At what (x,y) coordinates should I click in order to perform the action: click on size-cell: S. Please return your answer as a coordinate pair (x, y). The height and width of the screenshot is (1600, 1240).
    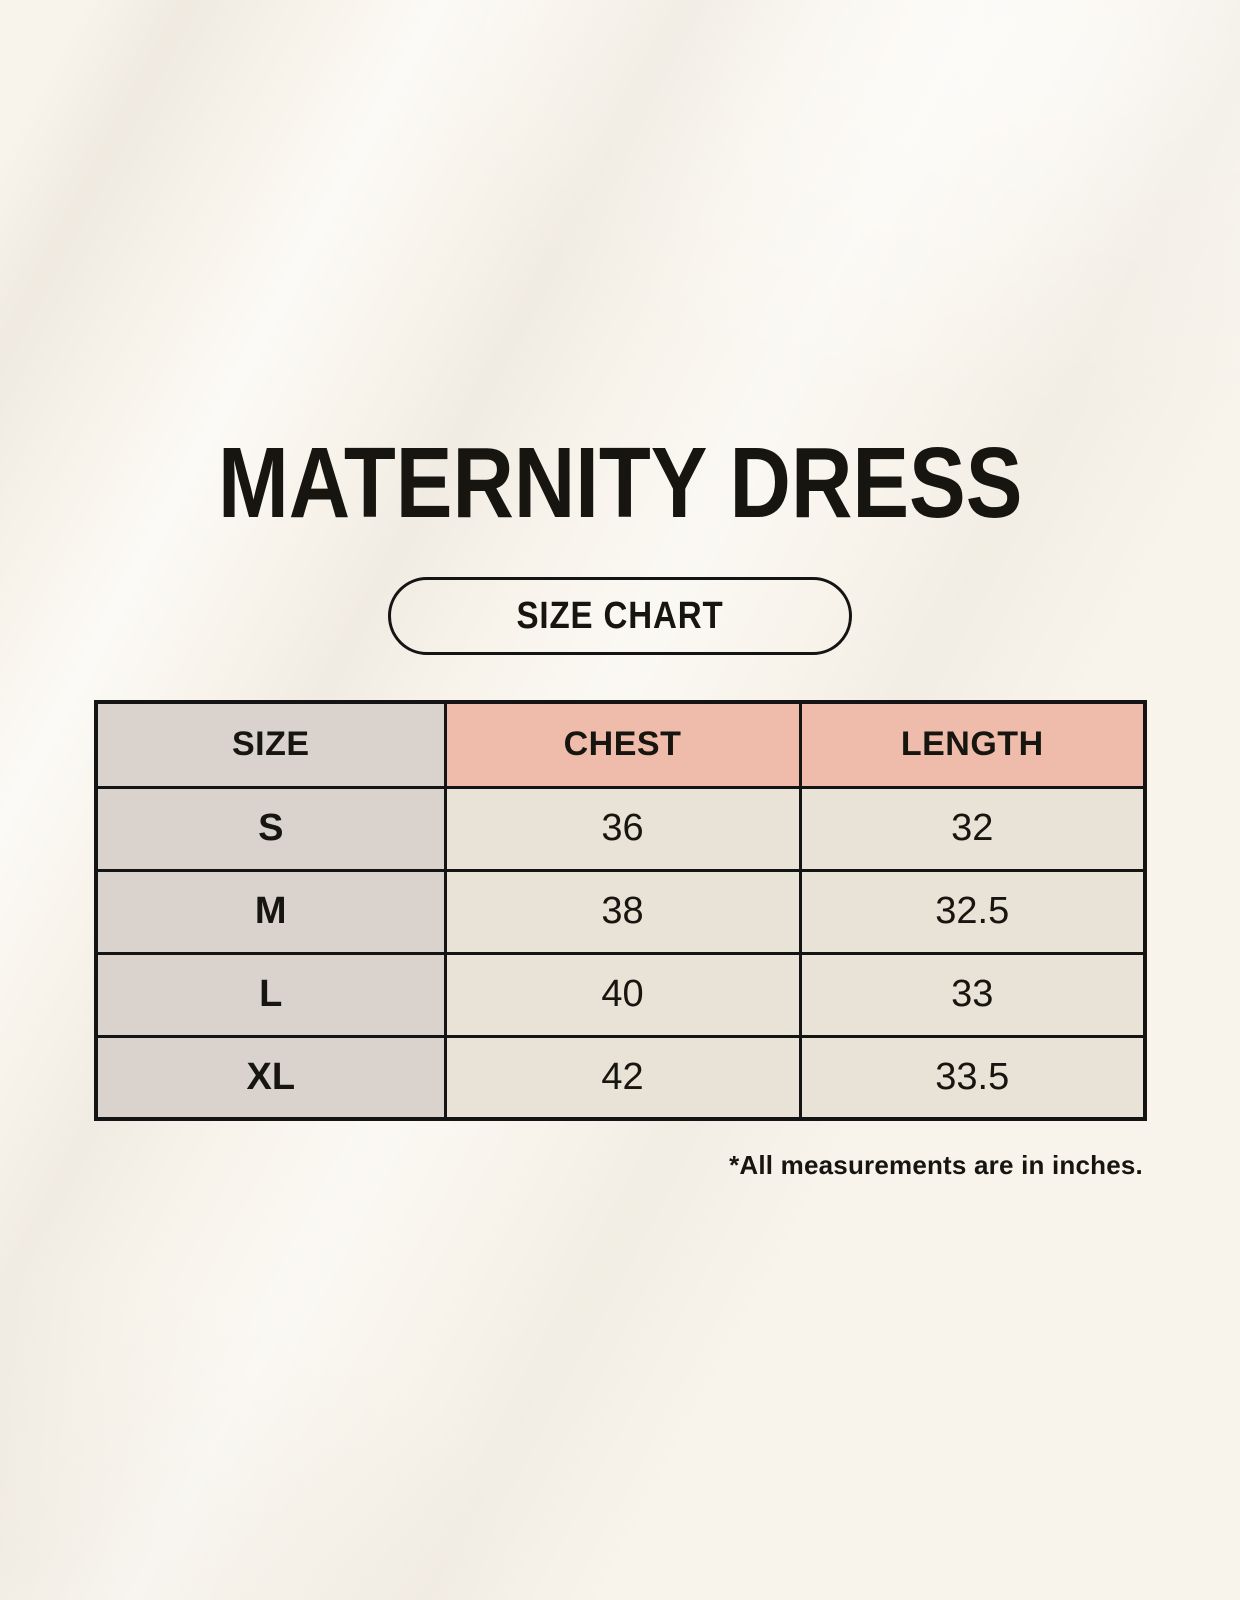
    Looking at the image, I should click on (270, 828).